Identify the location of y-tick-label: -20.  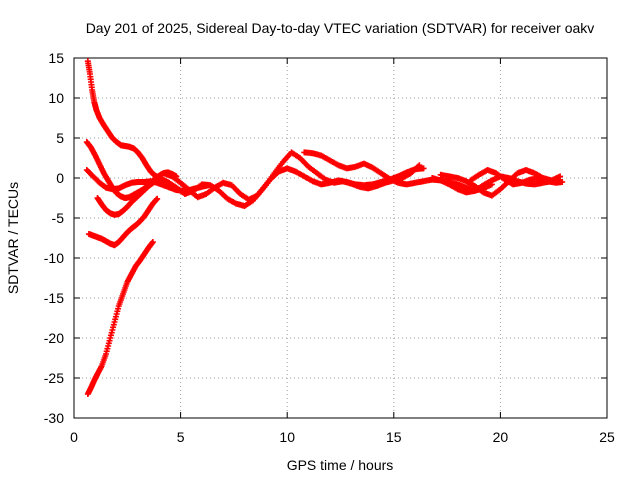
(54, 338).